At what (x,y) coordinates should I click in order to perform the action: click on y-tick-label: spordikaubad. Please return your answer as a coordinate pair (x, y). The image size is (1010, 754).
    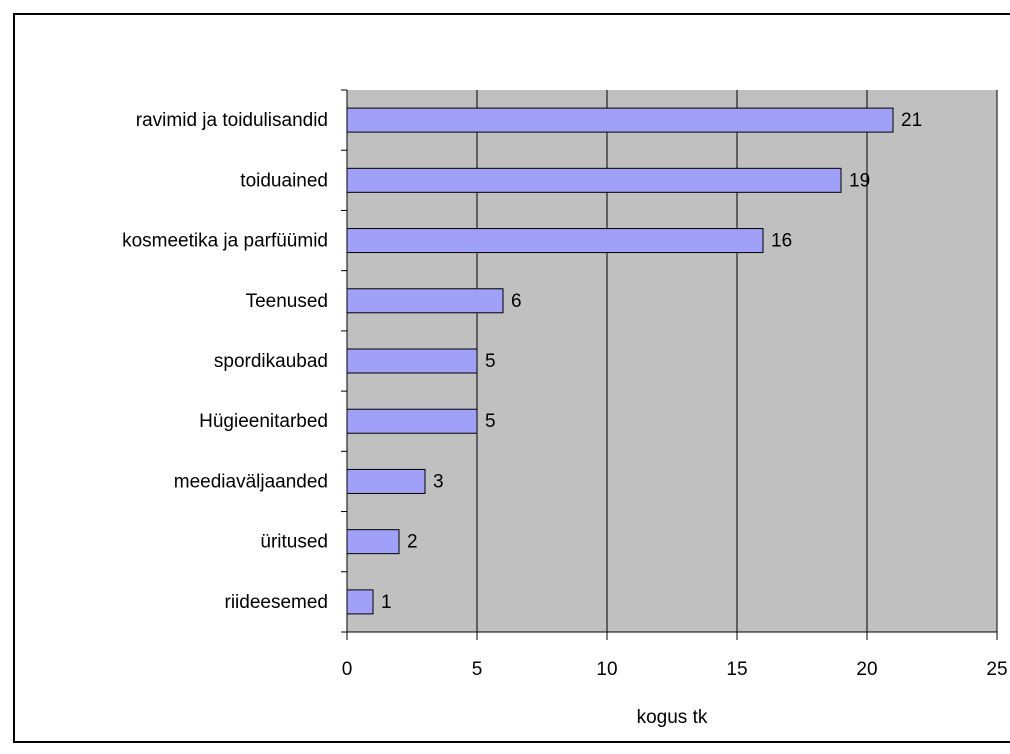
    Looking at the image, I should click on (271, 361).